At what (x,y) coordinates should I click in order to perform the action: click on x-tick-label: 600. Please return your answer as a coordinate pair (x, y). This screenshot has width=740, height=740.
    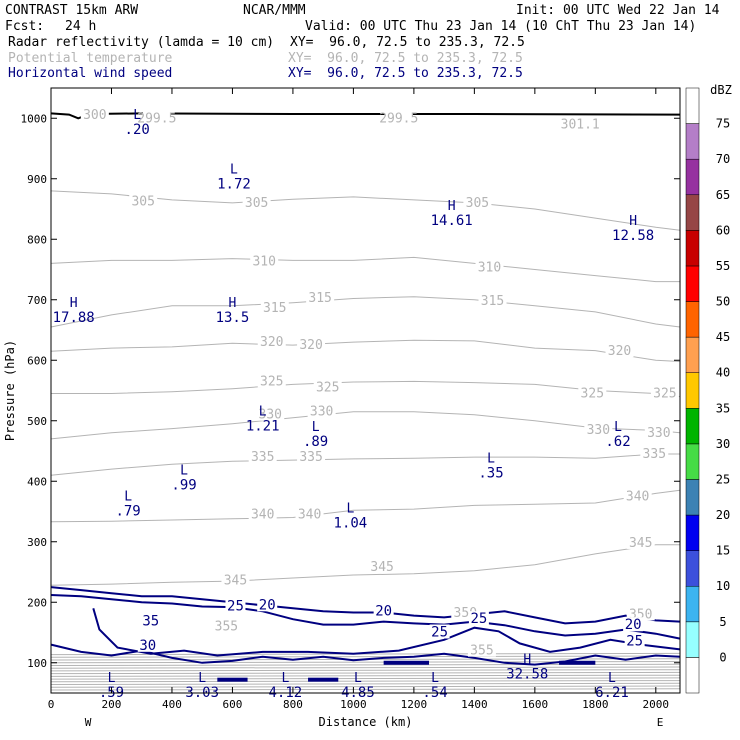
    Looking at the image, I should click on (233, 704).